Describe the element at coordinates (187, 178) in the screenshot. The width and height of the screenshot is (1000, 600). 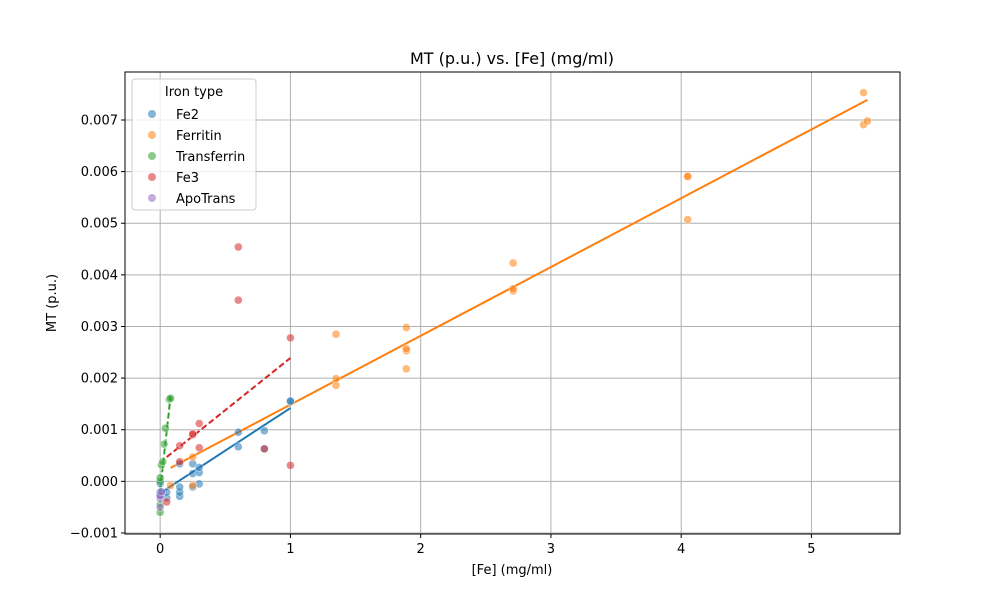
I see `legend-label: Fe3` at that location.